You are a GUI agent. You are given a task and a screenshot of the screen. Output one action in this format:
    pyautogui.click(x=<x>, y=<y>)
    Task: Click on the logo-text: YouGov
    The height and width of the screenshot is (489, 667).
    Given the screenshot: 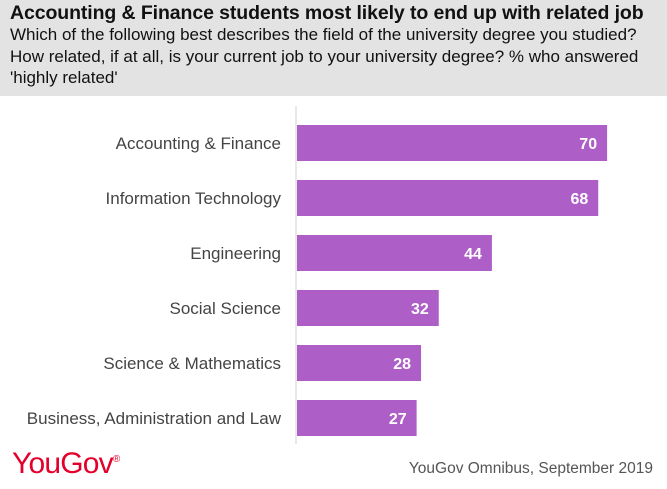 What is the action you would take?
    pyautogui.click(x=63, y=463)
    